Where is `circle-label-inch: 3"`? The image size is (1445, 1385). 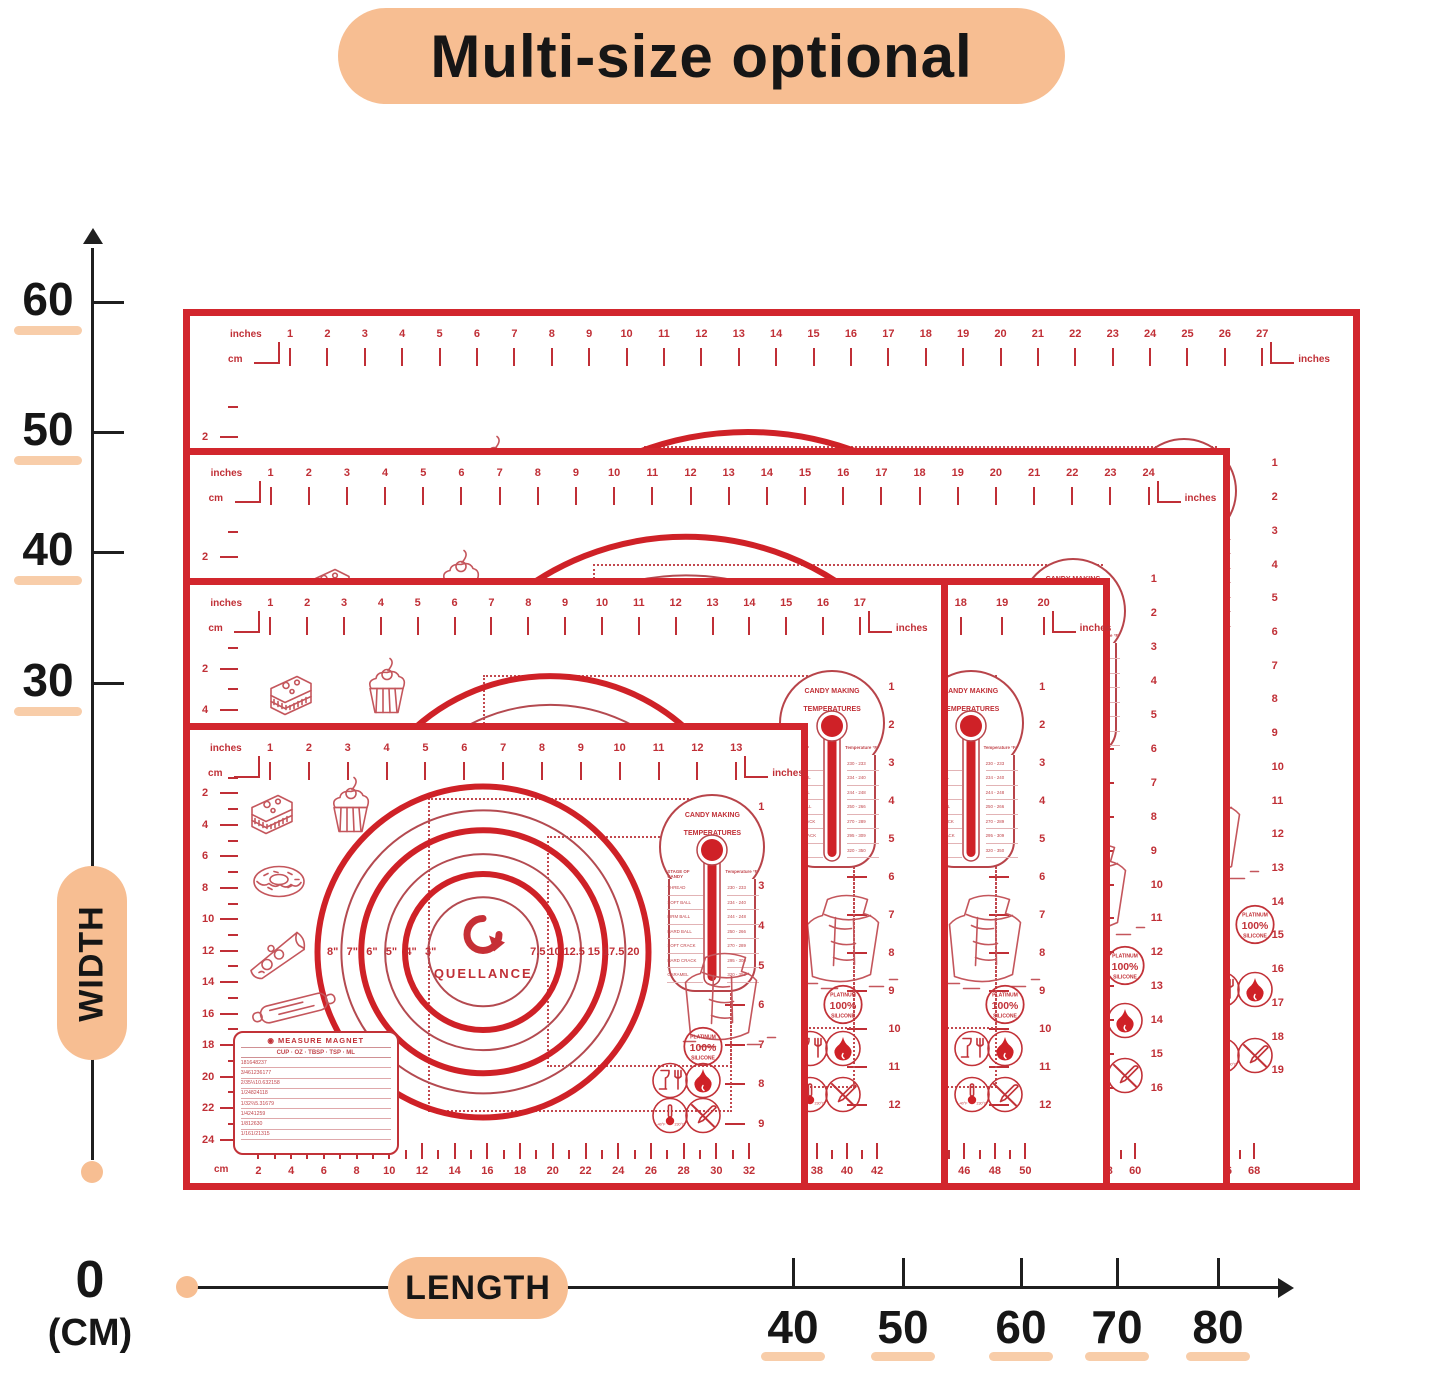 circle-label-inch: 3" is located at coordinates (430, 951).